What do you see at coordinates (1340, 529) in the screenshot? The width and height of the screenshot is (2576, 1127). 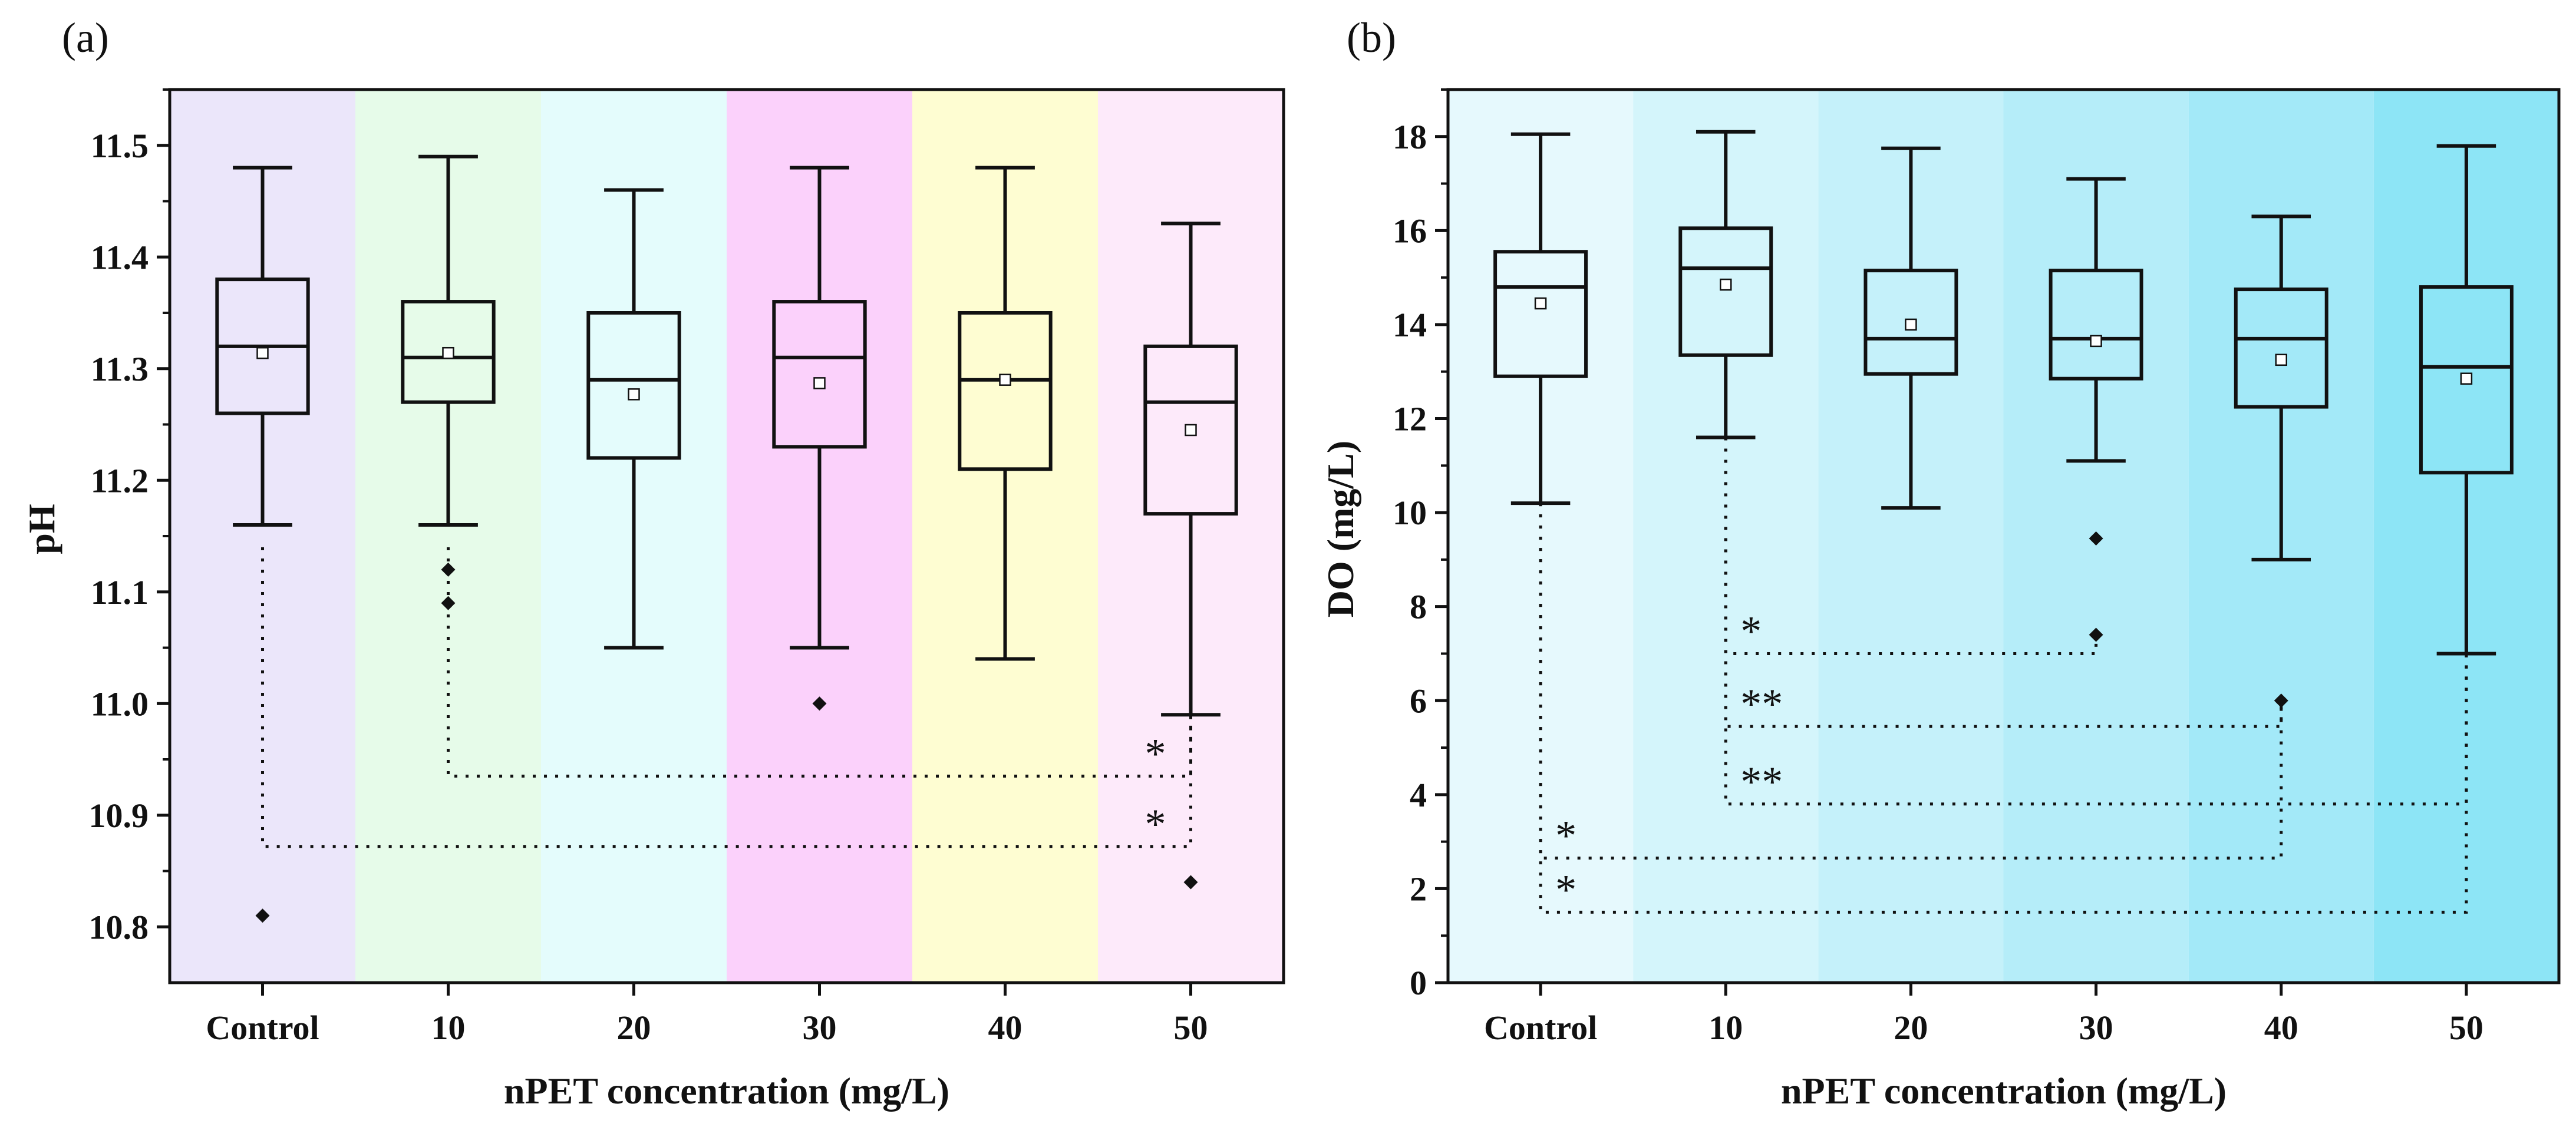 I see `panel-b-y-axis-title: DO (mg/L)` at bounding box center [1340, 529].